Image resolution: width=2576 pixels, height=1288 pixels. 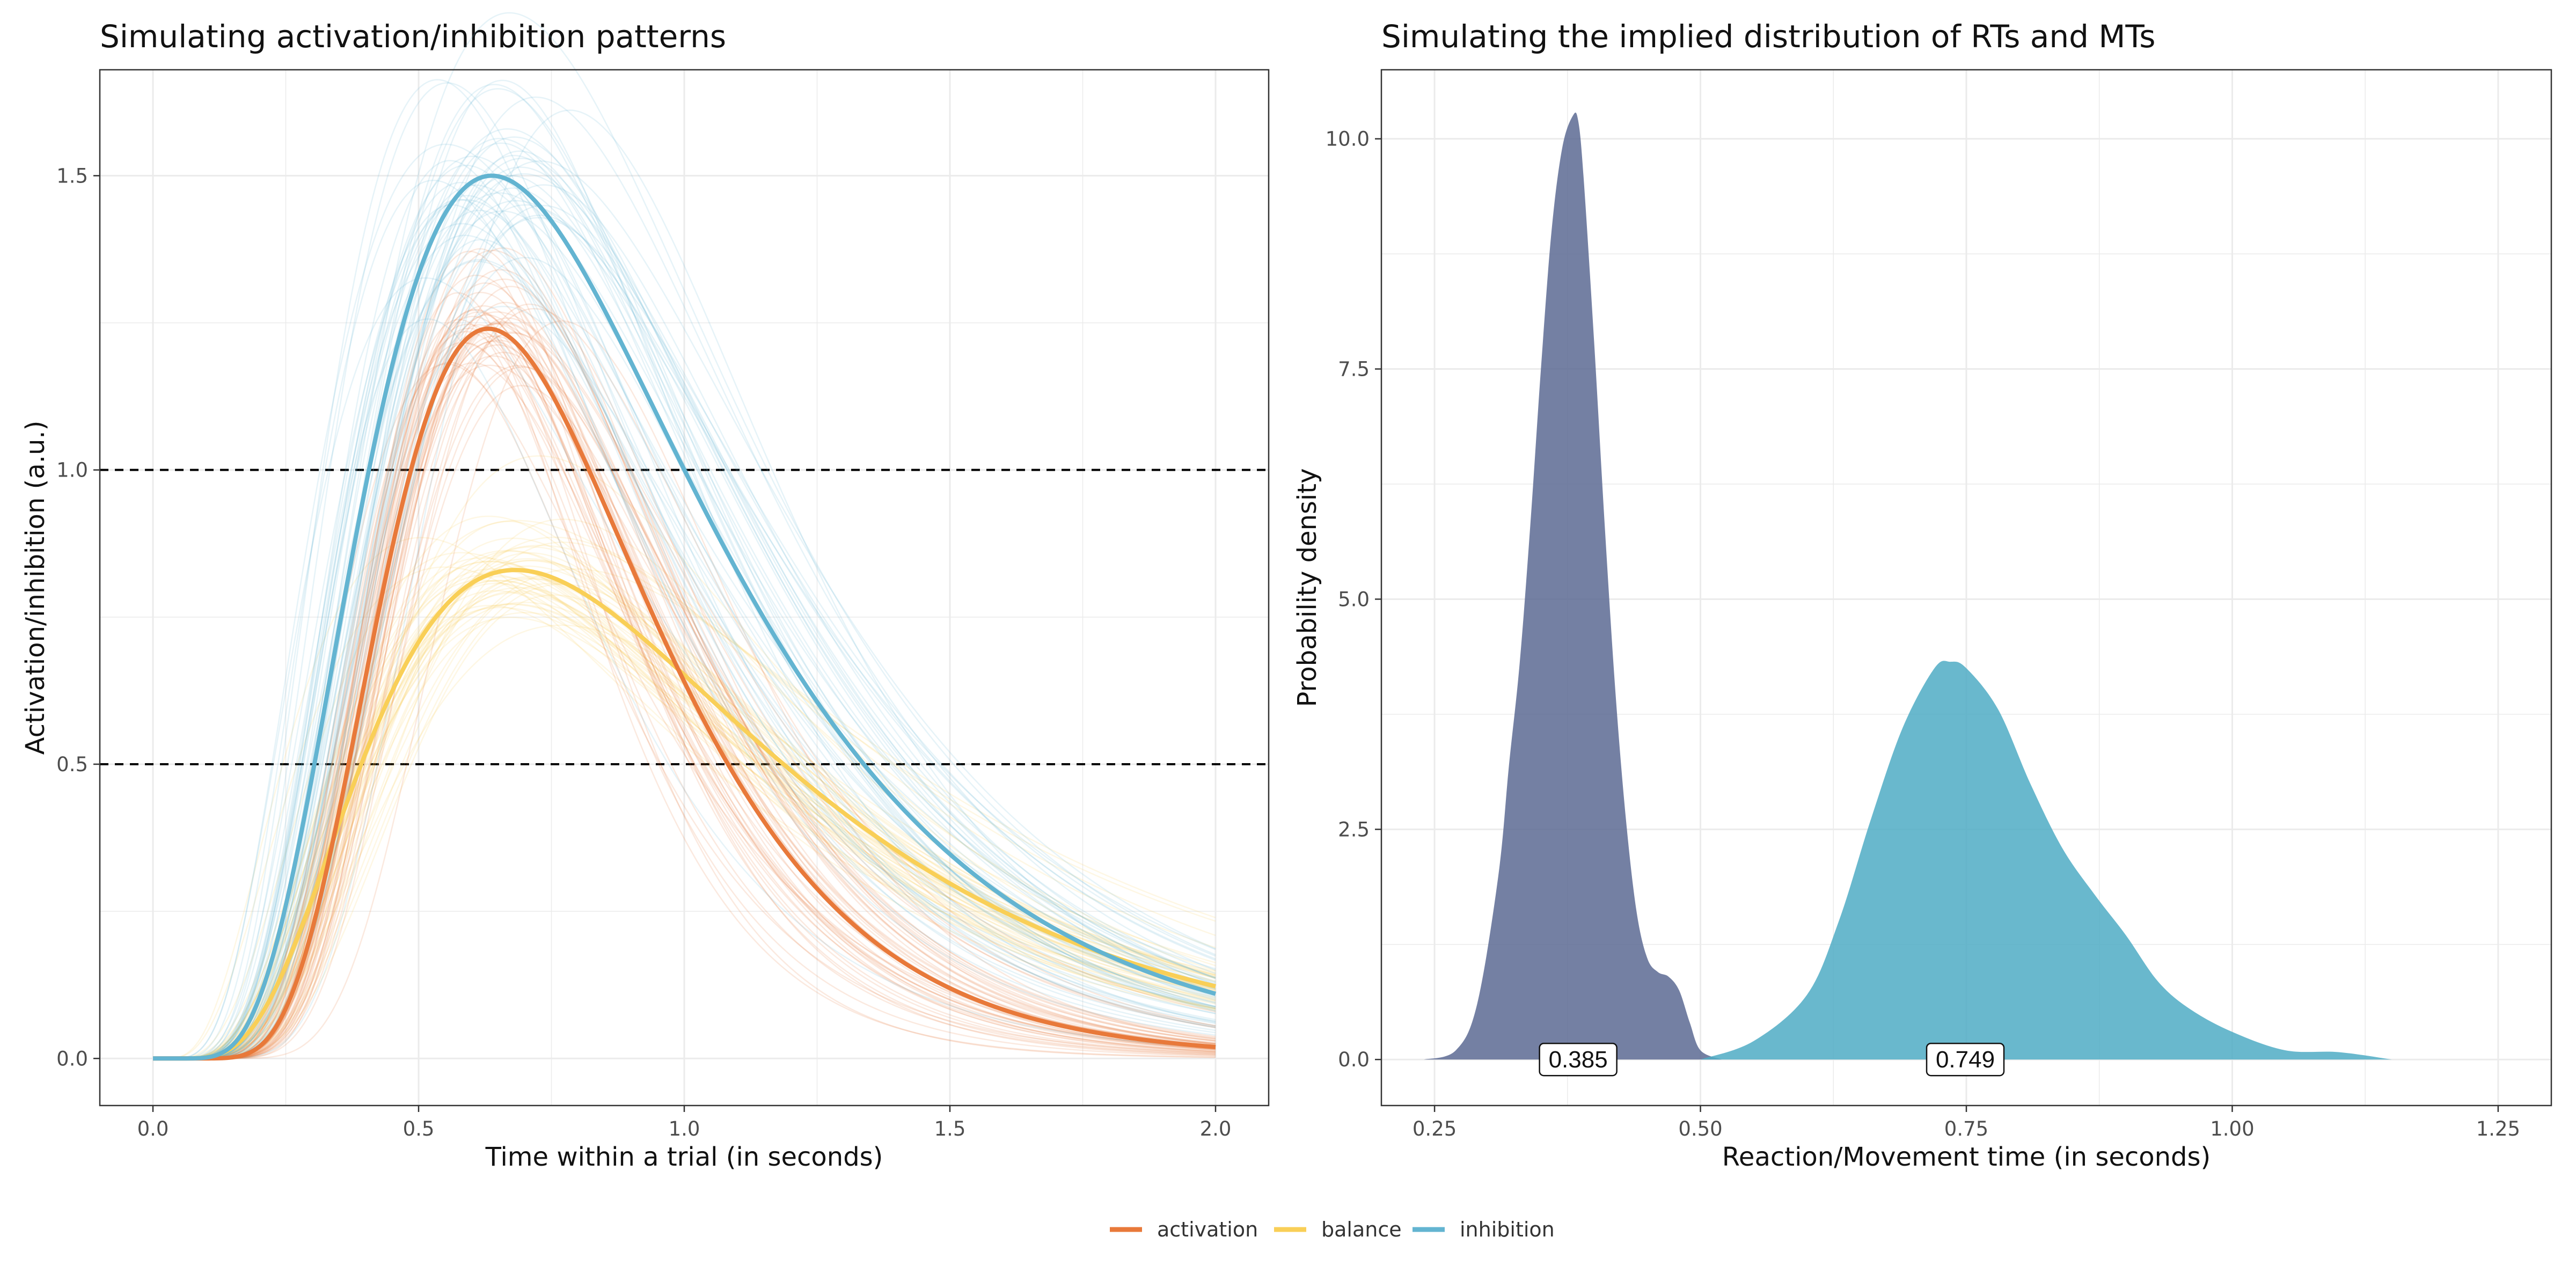 What do you see at coordinates (1184, 1229) in the screenshot?
I see `legend-item-activation: activation` at bounding box center [1184, 1229].